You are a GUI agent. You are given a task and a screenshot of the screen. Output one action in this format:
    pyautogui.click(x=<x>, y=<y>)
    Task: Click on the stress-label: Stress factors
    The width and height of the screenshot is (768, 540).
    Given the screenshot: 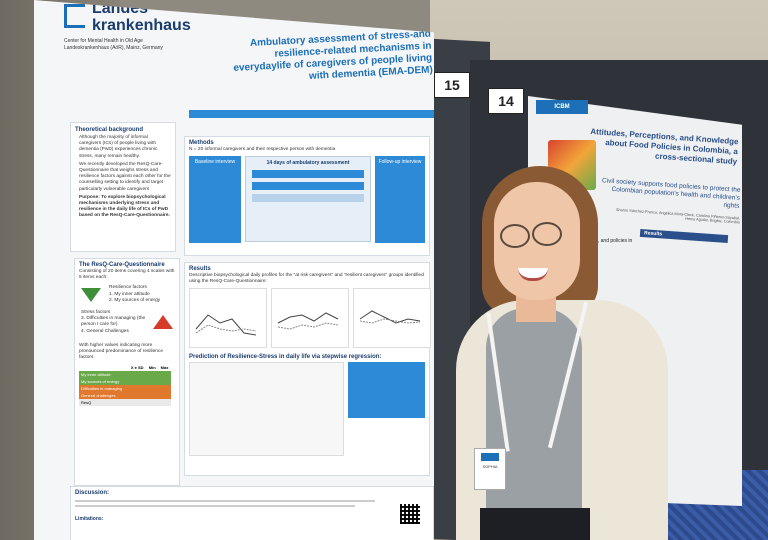 What is the action you would take?
    pyautogui.click(x=96, y=313)
    